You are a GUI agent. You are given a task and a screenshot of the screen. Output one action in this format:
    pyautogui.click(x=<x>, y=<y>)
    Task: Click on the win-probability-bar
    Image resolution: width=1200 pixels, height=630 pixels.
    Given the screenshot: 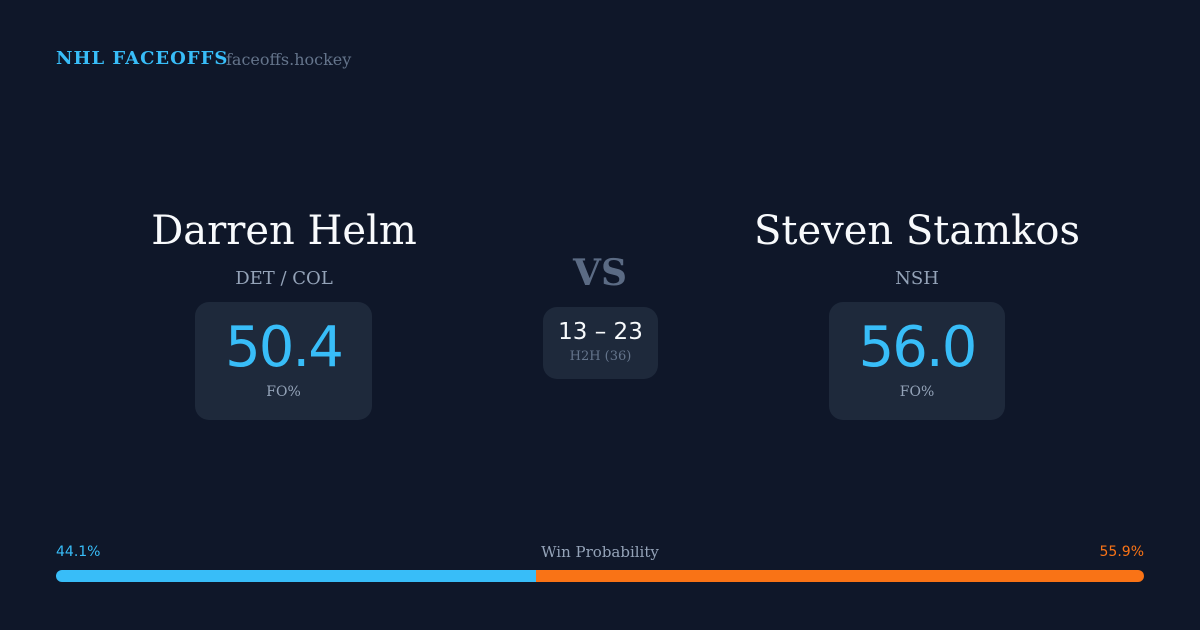 What is the action you would take?
    pyautogui.click(x=600, y=576)
    